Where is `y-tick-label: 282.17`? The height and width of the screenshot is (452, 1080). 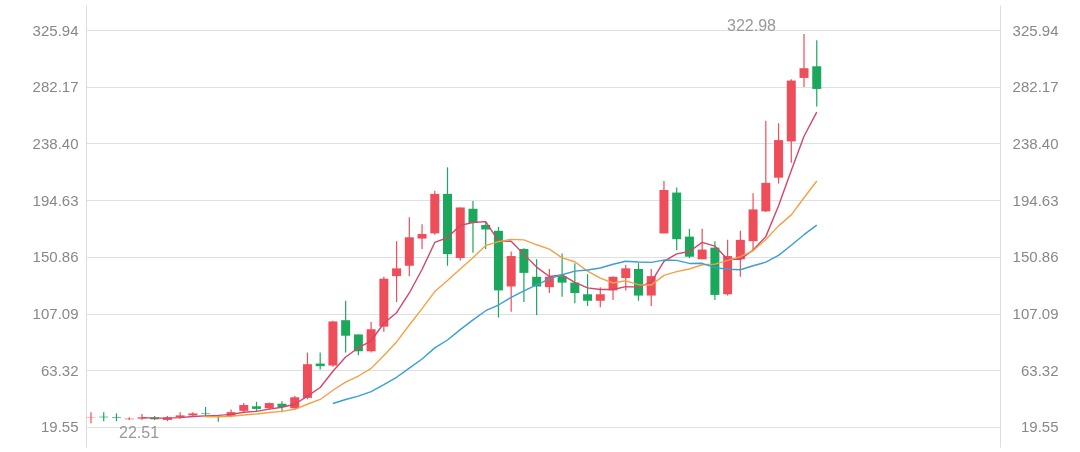
y-tick-label: 282.17 is located at coordinates (55, 87).